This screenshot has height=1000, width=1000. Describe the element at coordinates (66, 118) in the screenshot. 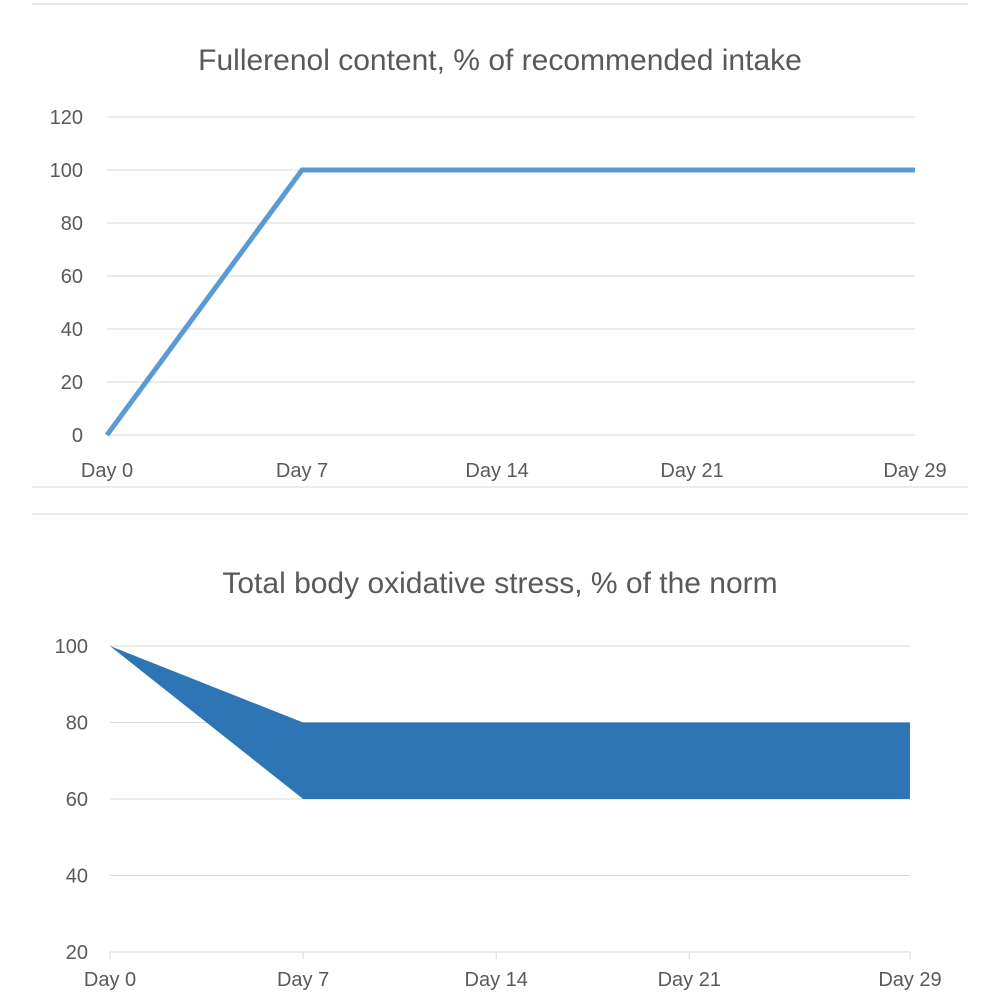

I see `chart1-y-tick-label: 120` at that location.